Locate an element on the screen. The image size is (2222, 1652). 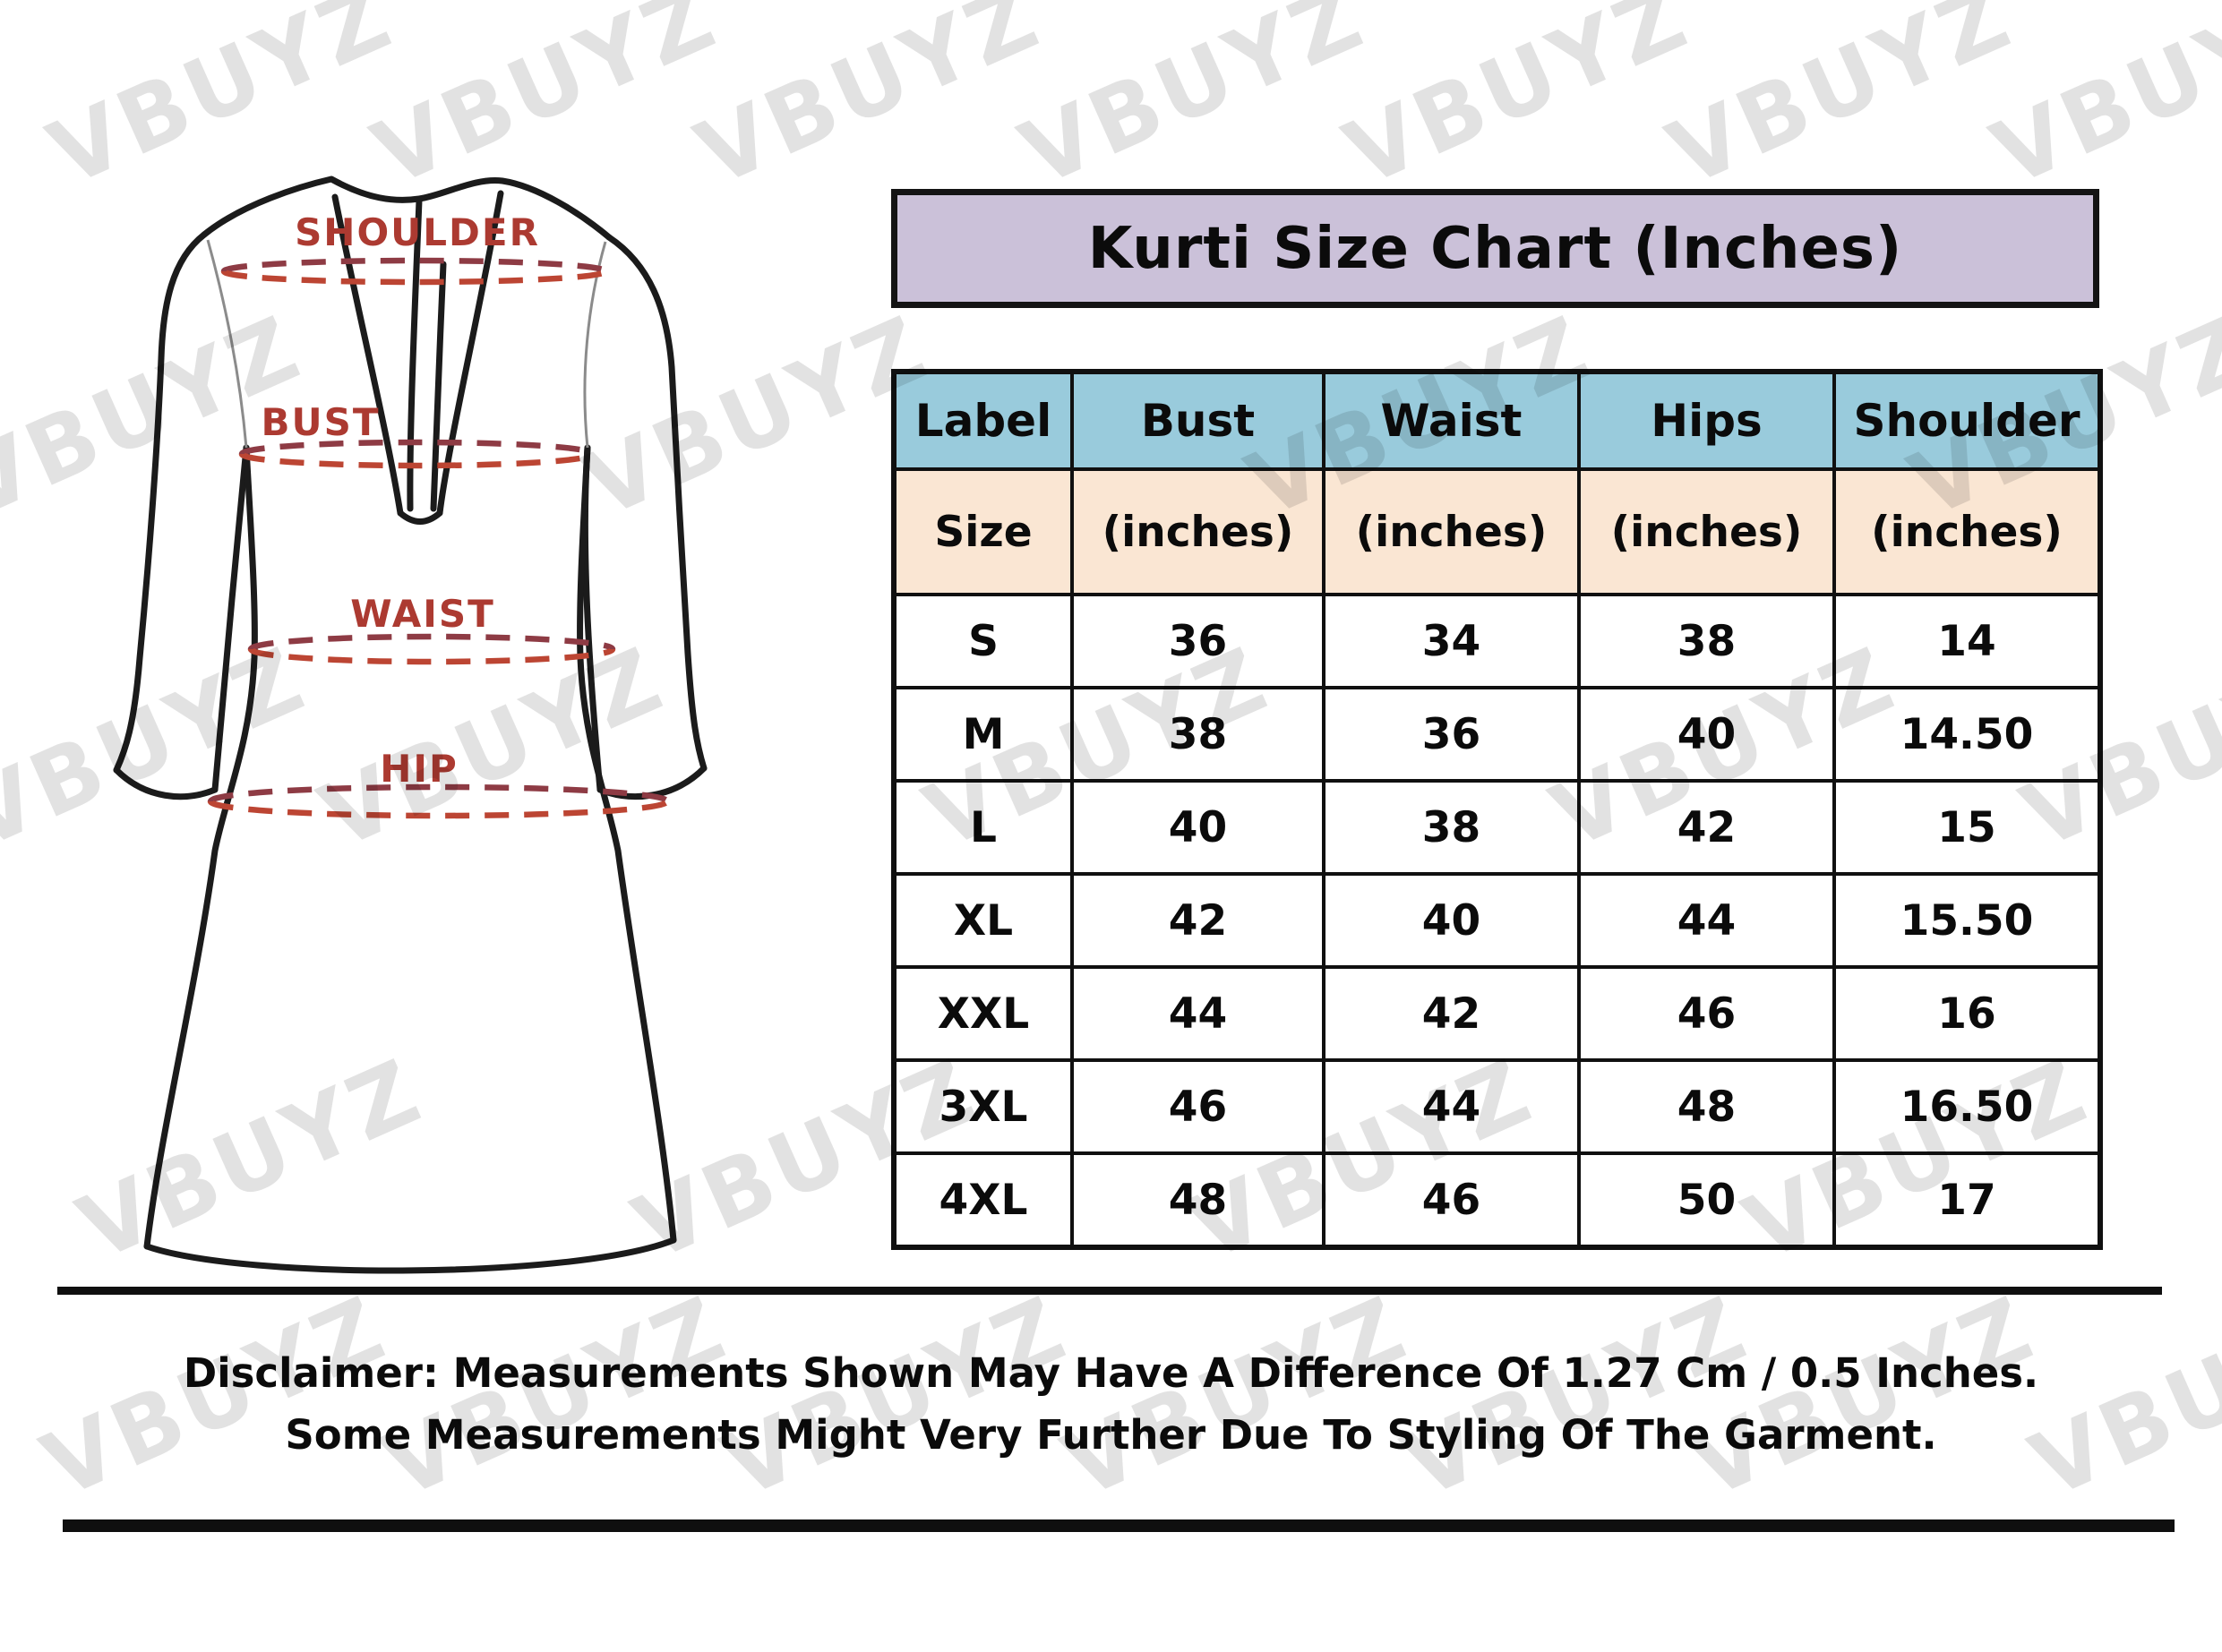
left-sleeve-outer is located at coordinates (161, 502).